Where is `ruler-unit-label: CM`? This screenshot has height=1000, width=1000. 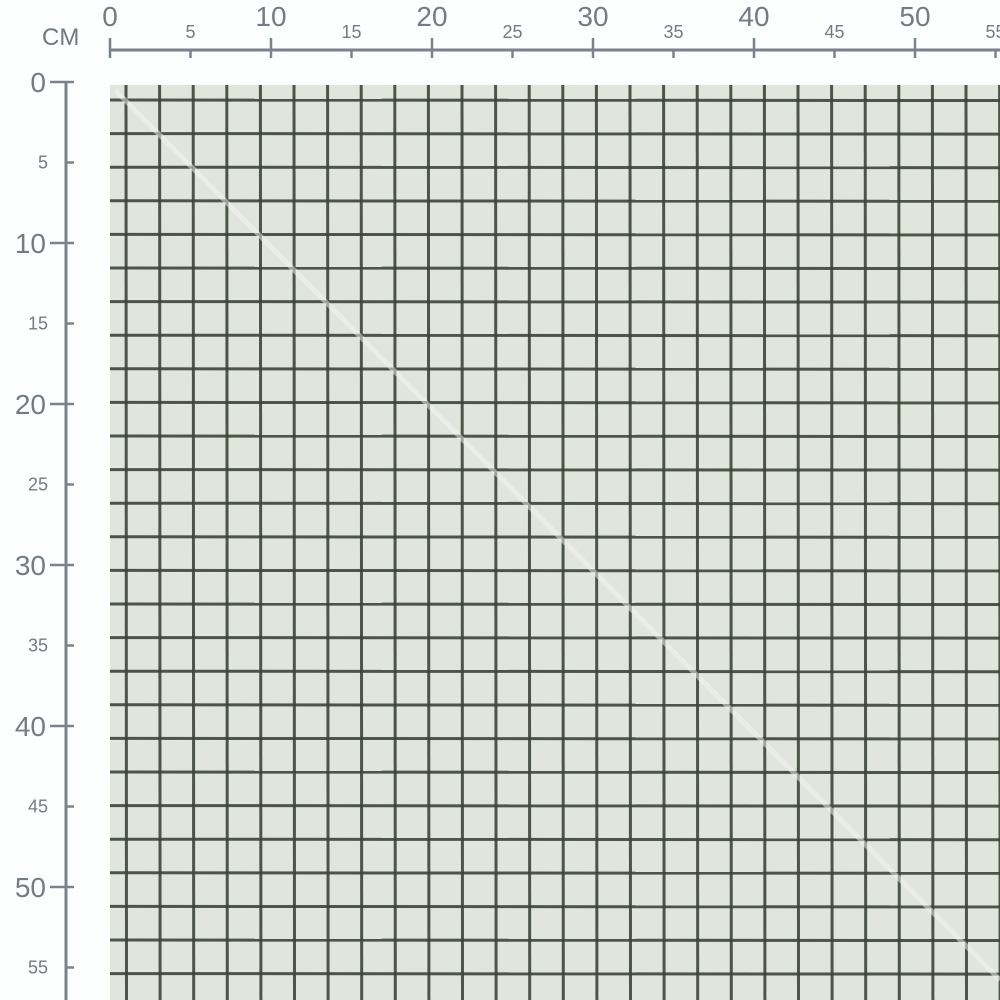
ruler-unit-label: CM is located at coordinates (61, 37).